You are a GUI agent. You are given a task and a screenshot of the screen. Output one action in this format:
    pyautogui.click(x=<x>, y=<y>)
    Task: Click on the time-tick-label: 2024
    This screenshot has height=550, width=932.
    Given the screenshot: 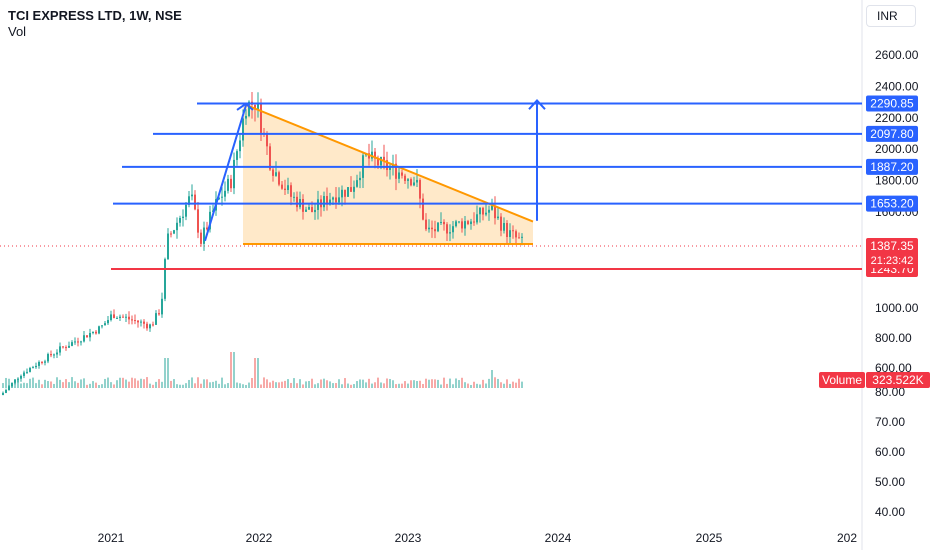 What is the action you would take?
    pyautogui.click(x=558, y=538)
    